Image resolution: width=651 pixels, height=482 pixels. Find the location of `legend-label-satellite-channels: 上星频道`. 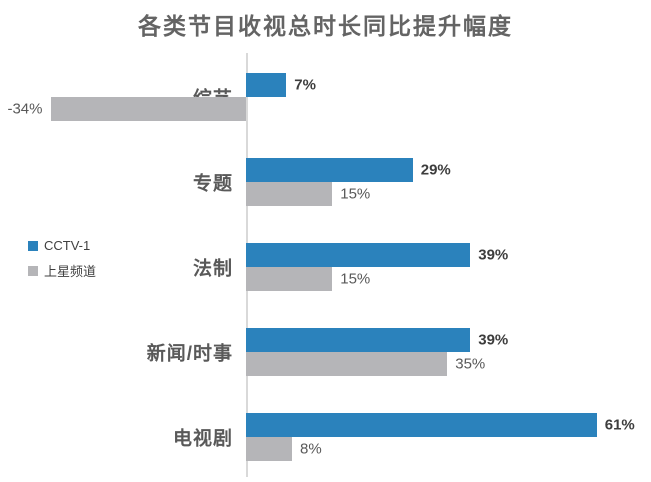

legend-label-satellite-channels: 上星频道 is located at coordinates (70, 271).